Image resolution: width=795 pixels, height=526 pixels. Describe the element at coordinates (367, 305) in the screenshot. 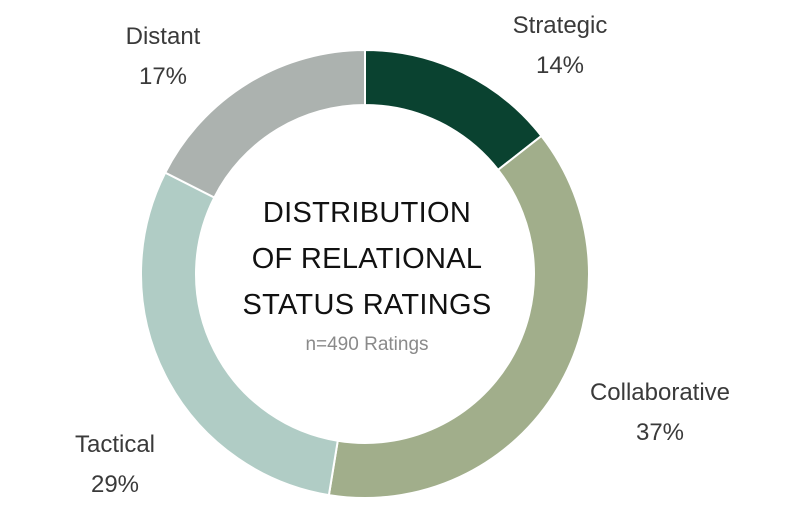

I see `chart-title-line-3: STATUS RATINGS` at that location.